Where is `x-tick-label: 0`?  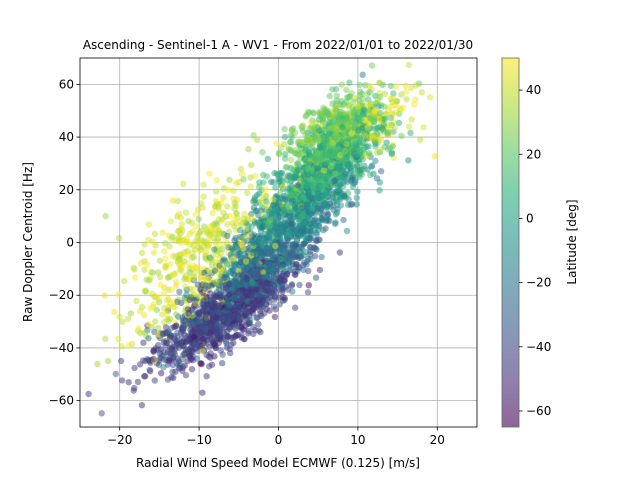
x-tick-label: 0 is located at coordinates (279, 440).